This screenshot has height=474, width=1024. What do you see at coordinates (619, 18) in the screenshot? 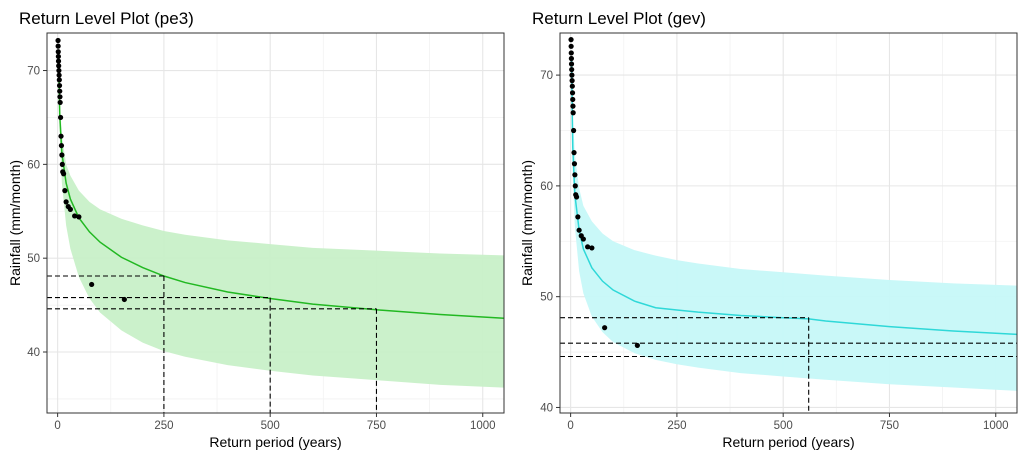
I see `chart-title: Return Level Plot (gev)` at bounding box center [619, 18].